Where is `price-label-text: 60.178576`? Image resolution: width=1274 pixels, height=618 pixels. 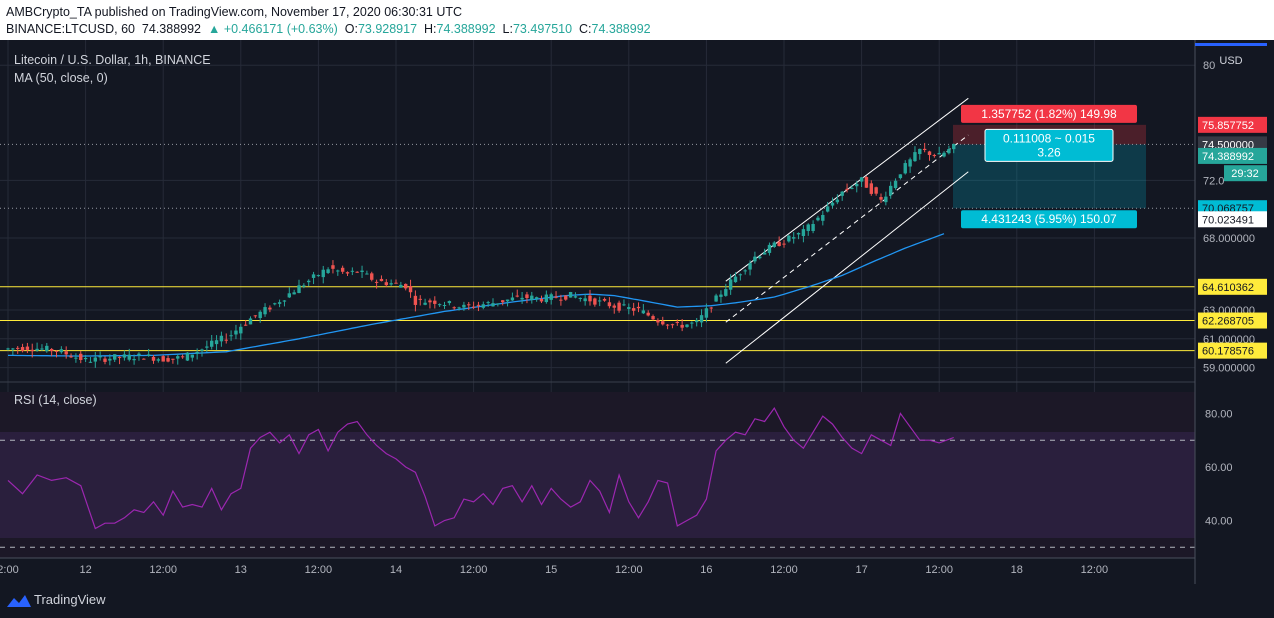 price-label-text: 60.178576 is located at coordinates (1228, 352).